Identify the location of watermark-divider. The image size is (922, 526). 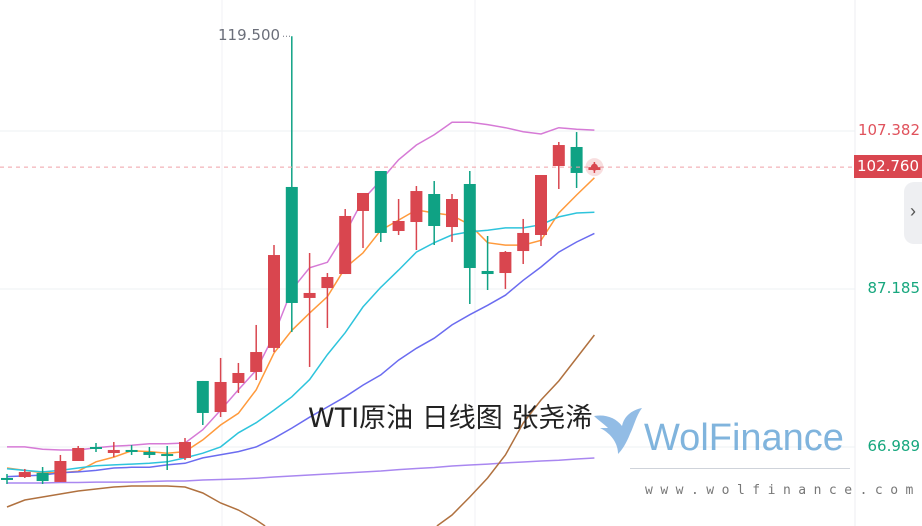
(740, 468).